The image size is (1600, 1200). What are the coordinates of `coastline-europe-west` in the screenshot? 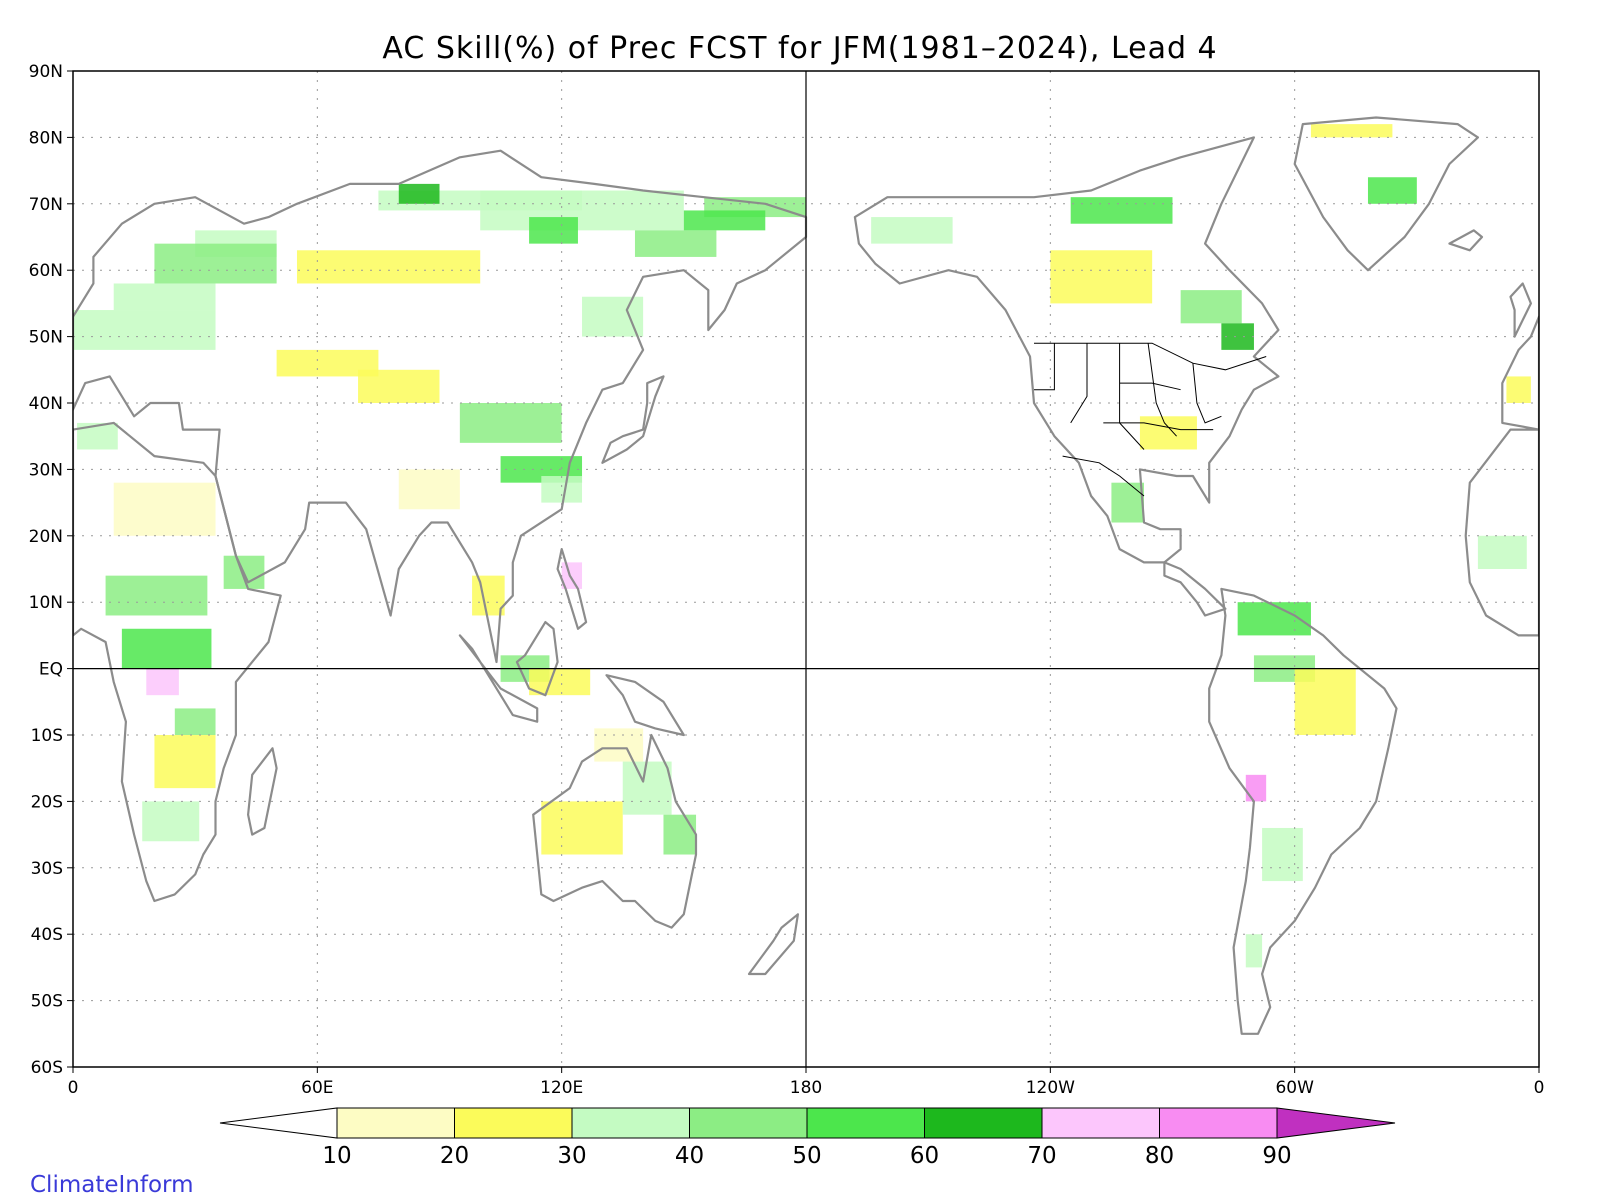 It's located at (1520, 373).